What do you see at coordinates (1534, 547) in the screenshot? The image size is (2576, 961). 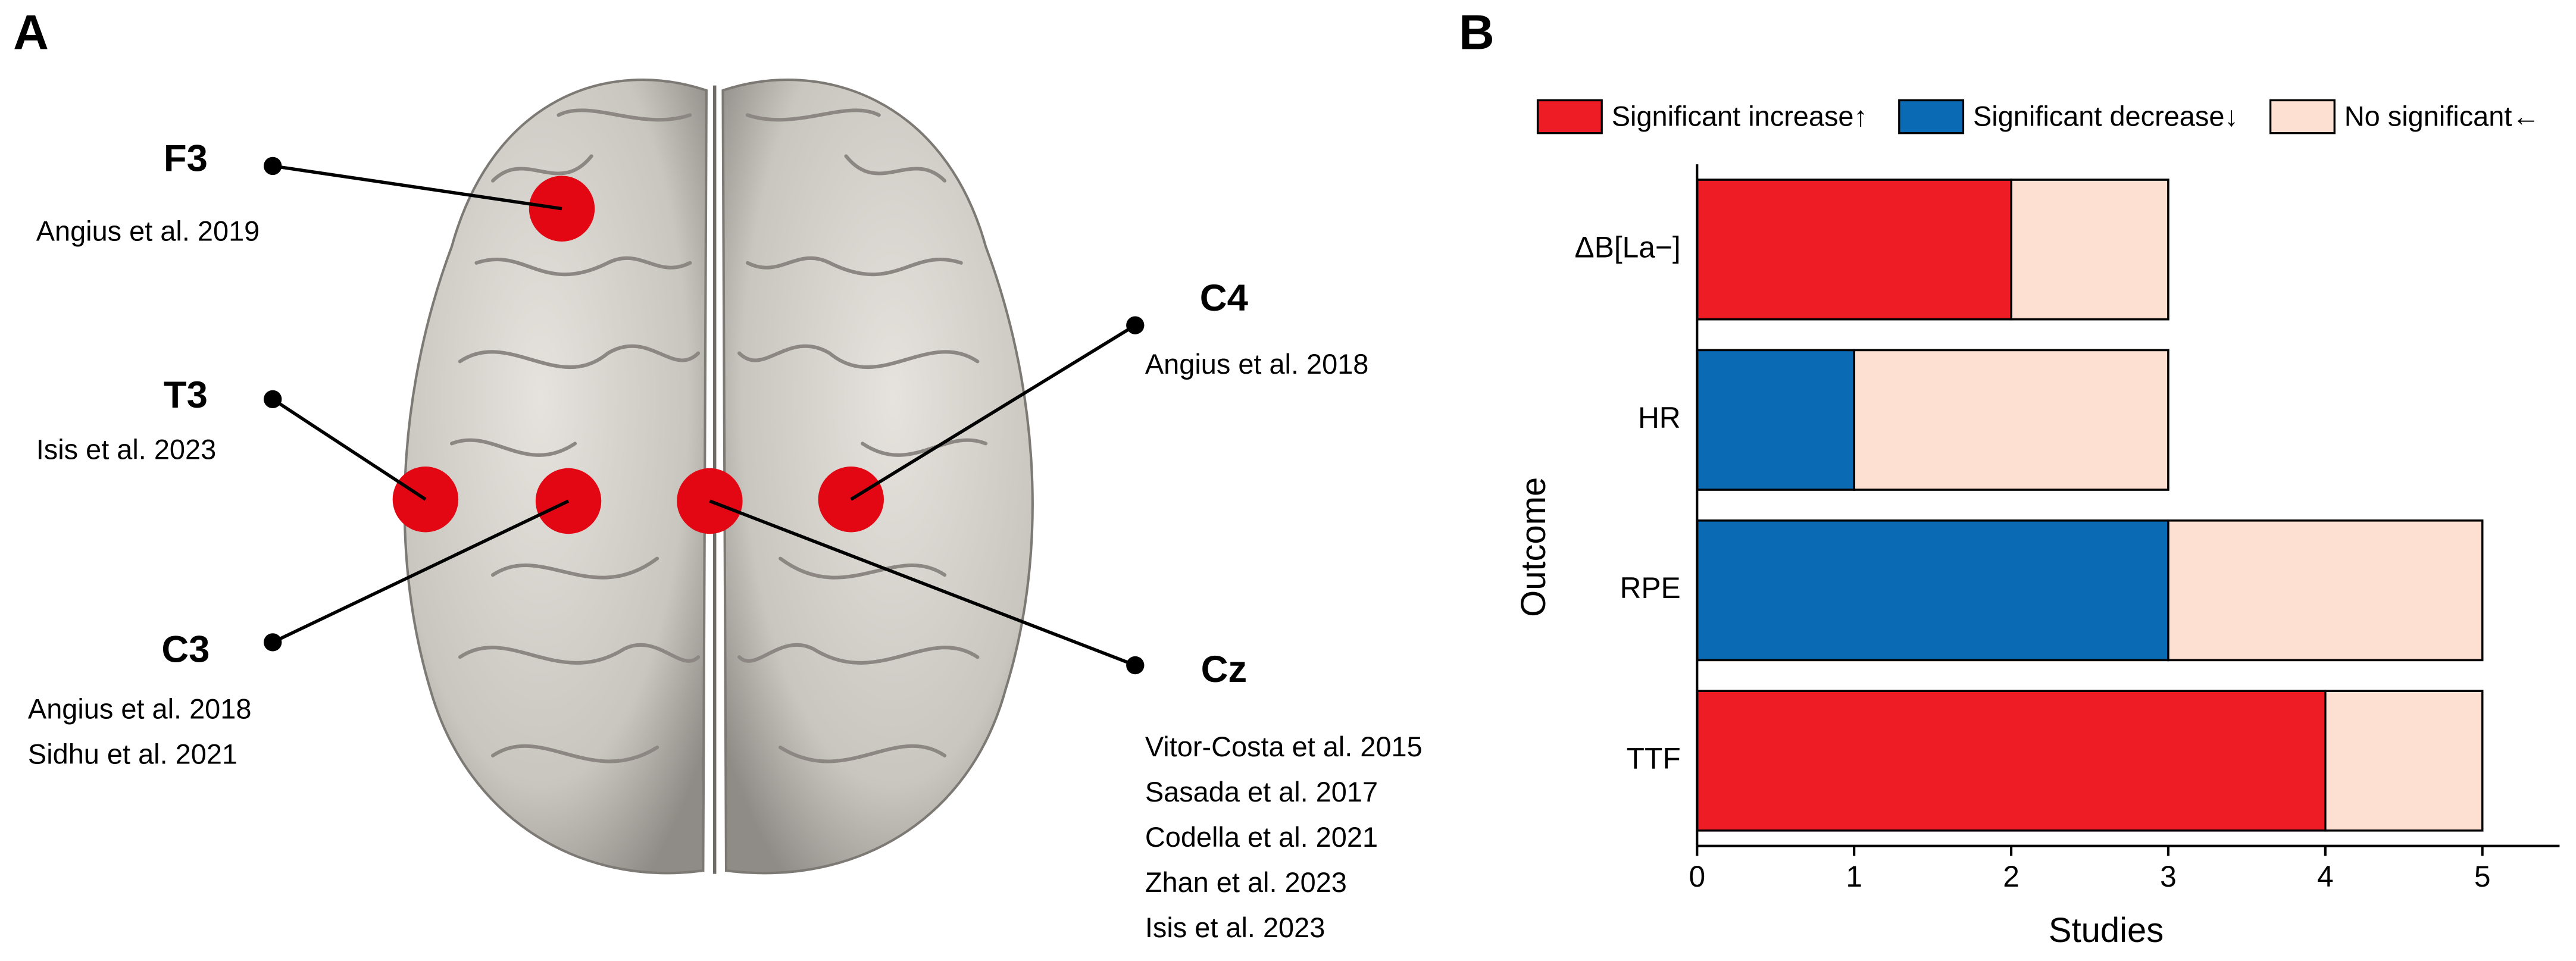 I see `y-axis-title: Outcome` at bounding box center [1534, 547].